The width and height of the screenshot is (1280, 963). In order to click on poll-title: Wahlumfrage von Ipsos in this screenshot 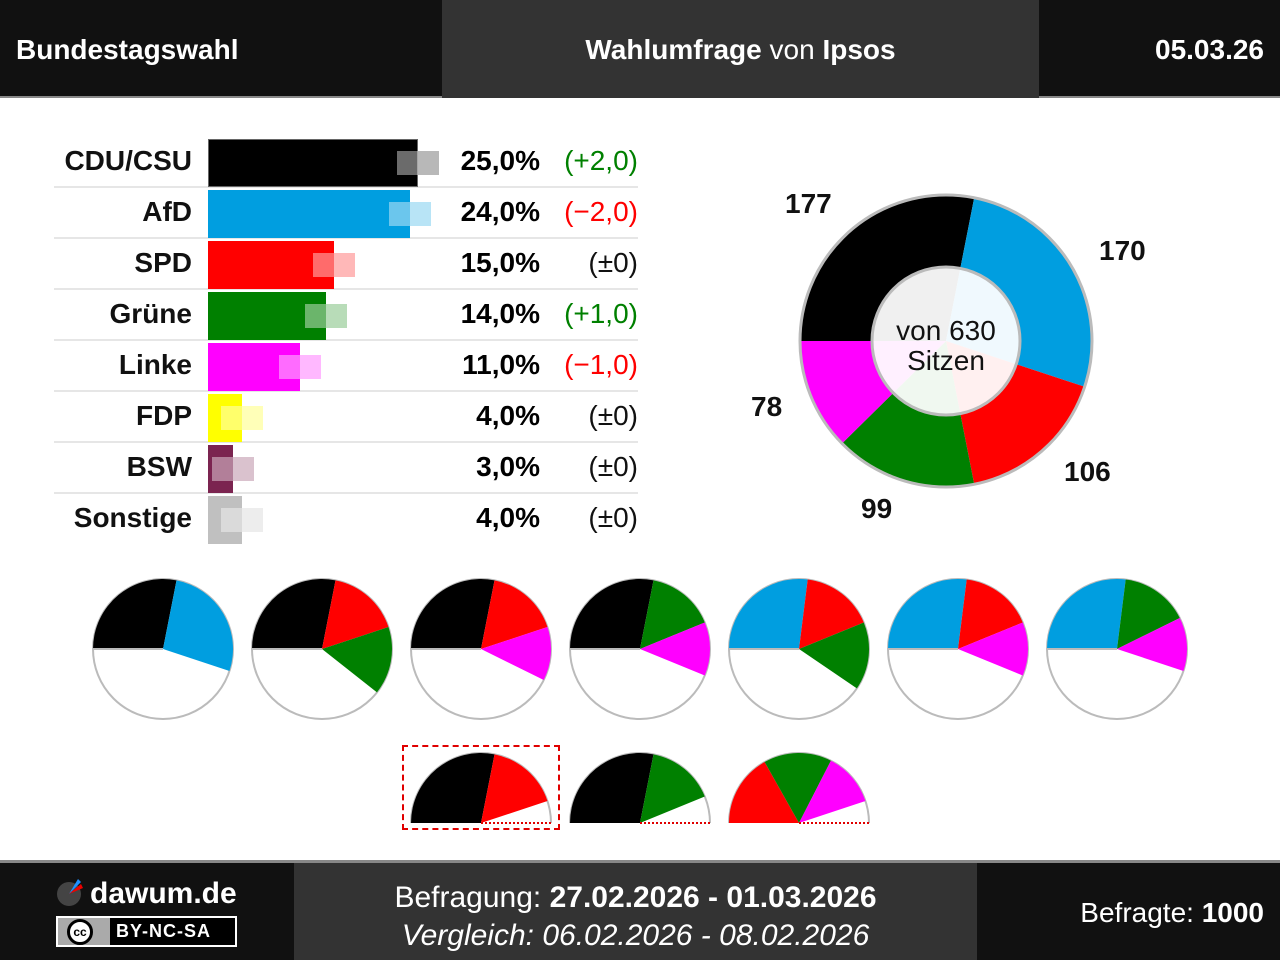, I will do `click(740, 49)`.